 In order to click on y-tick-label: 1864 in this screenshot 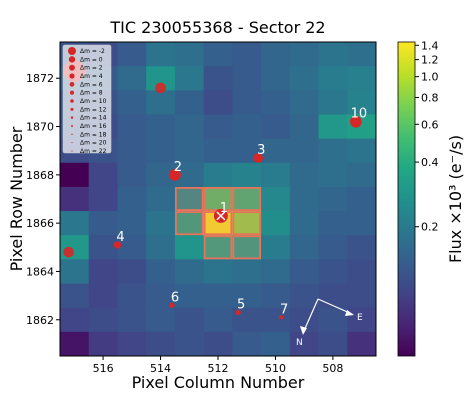, I will do `click(40, 271)`.